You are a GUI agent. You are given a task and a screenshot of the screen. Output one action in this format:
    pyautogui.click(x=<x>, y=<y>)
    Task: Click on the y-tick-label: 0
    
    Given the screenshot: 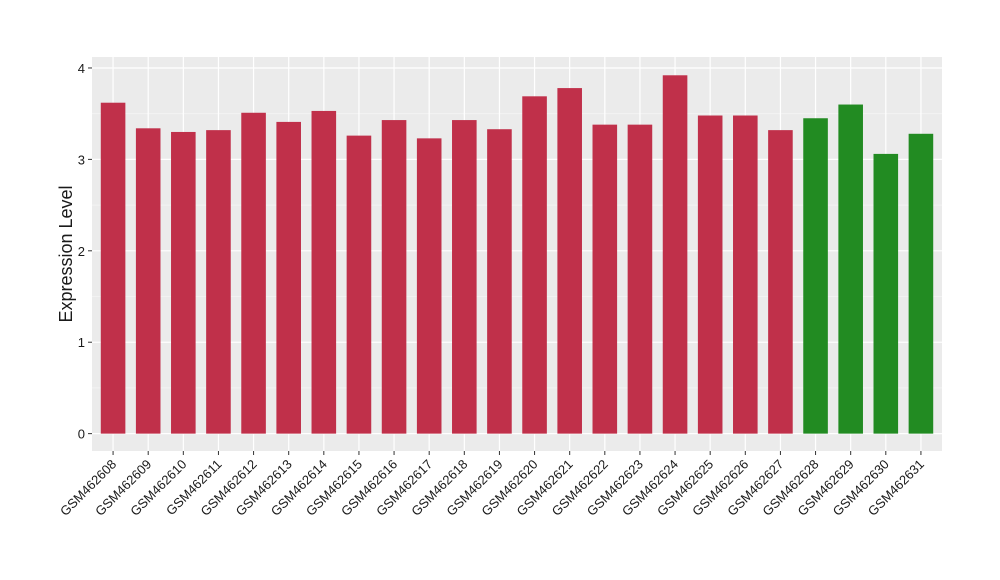 What is the action you would take?
    pyautogui.click(x=81, y=434)
    